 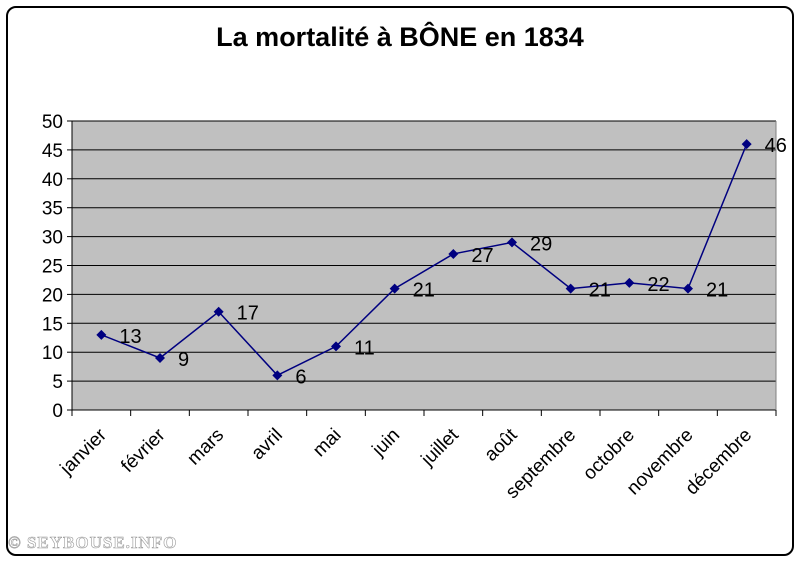 I want to click on y-tick-label: 0, so click(x=57, y=411).